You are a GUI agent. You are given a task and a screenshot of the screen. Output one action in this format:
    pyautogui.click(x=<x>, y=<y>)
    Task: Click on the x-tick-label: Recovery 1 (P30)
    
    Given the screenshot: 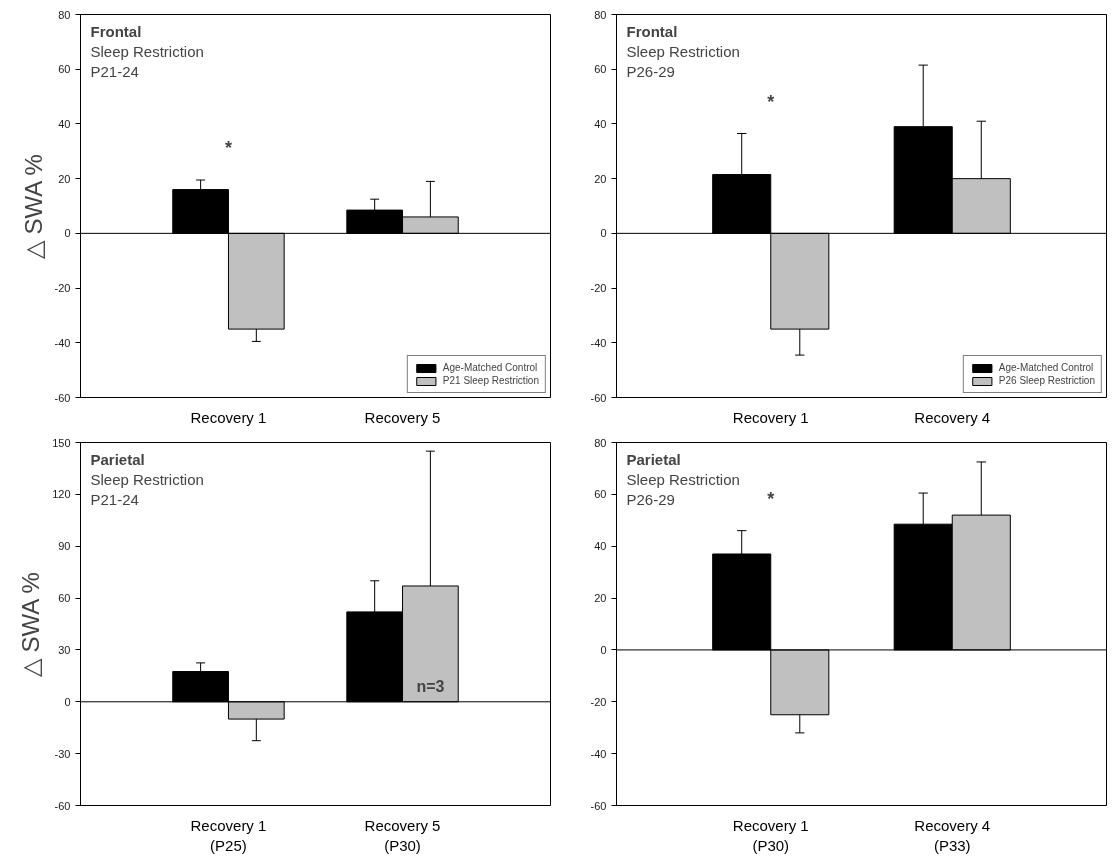 What is the action you would take?
    pyautogui.click(x=770, y=835)
    